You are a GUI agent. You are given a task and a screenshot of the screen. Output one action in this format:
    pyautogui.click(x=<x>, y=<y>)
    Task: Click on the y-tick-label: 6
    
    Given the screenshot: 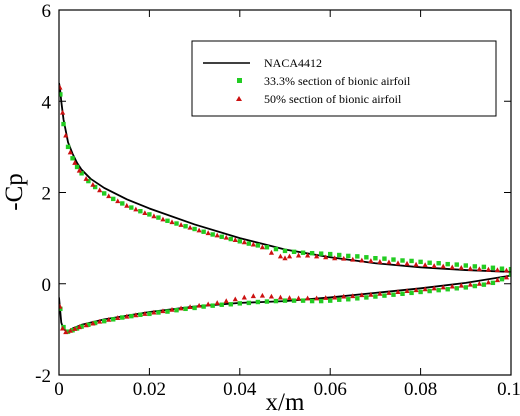 What is the action you would take?
    pyautogui.click(x=47, y=11)
    